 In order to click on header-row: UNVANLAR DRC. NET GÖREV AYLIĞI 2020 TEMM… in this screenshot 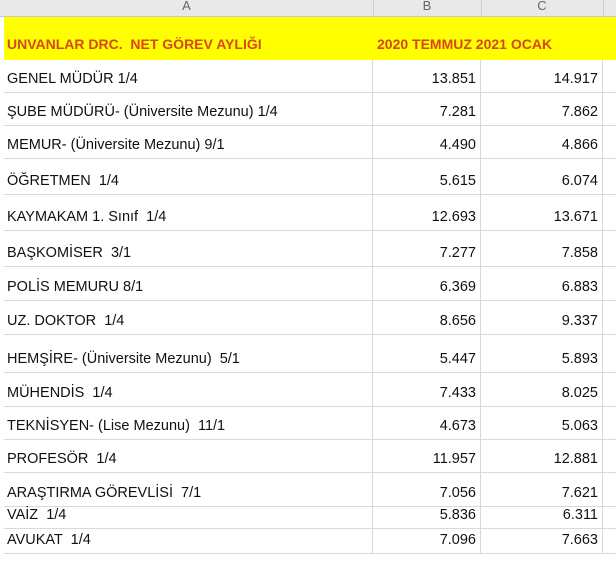, I will do `click(310, 38)`.